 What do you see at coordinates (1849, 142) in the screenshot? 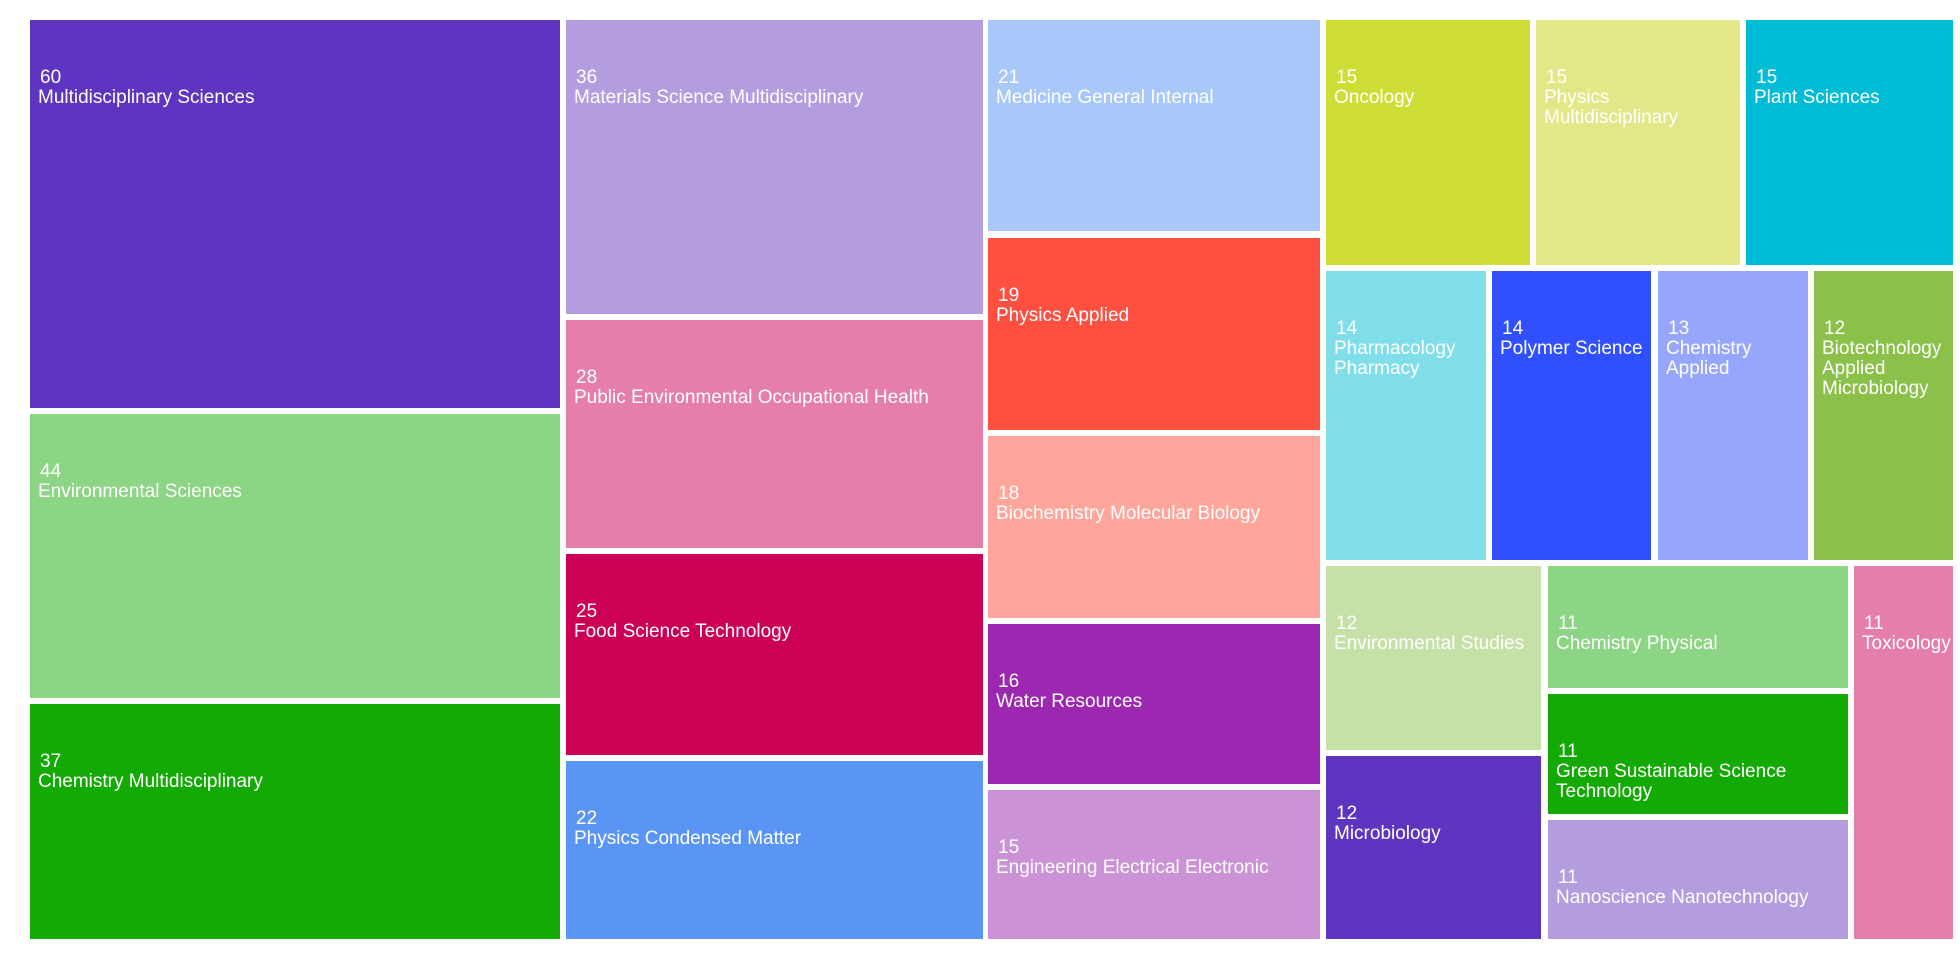
I see `treemap-tile: 15 Plant Sciences` at bounding box center [1849, 142].